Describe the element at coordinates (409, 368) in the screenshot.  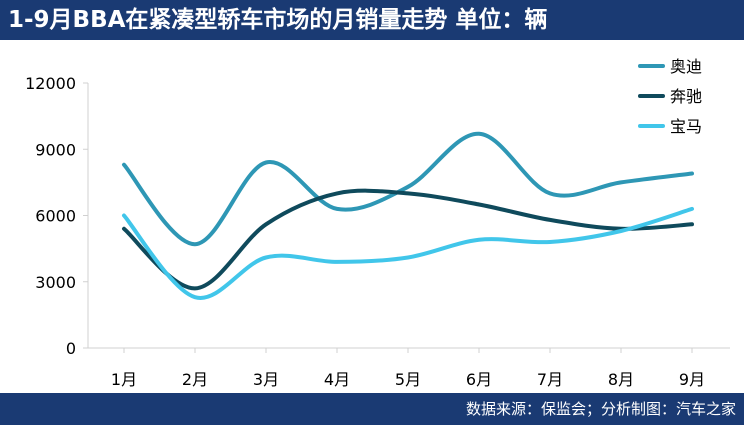
I see `x-axis: 1月 2月 3月 4月 5月 6月 7月 8月 9月` at that location.